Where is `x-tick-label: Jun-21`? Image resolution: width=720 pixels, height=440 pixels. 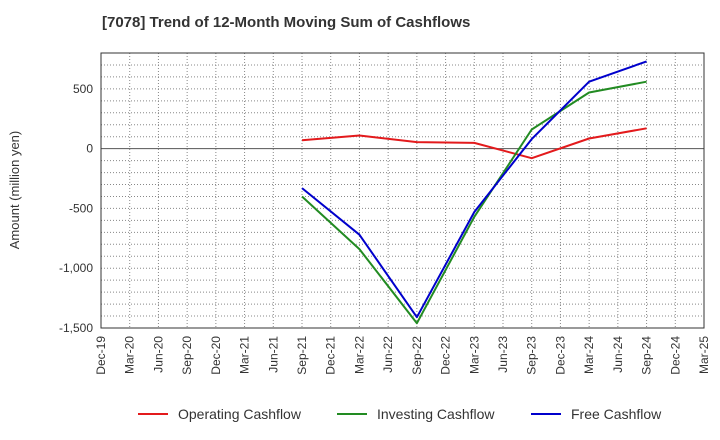
x-tick-label: Jun-21 is located at coordinates (273, 354).